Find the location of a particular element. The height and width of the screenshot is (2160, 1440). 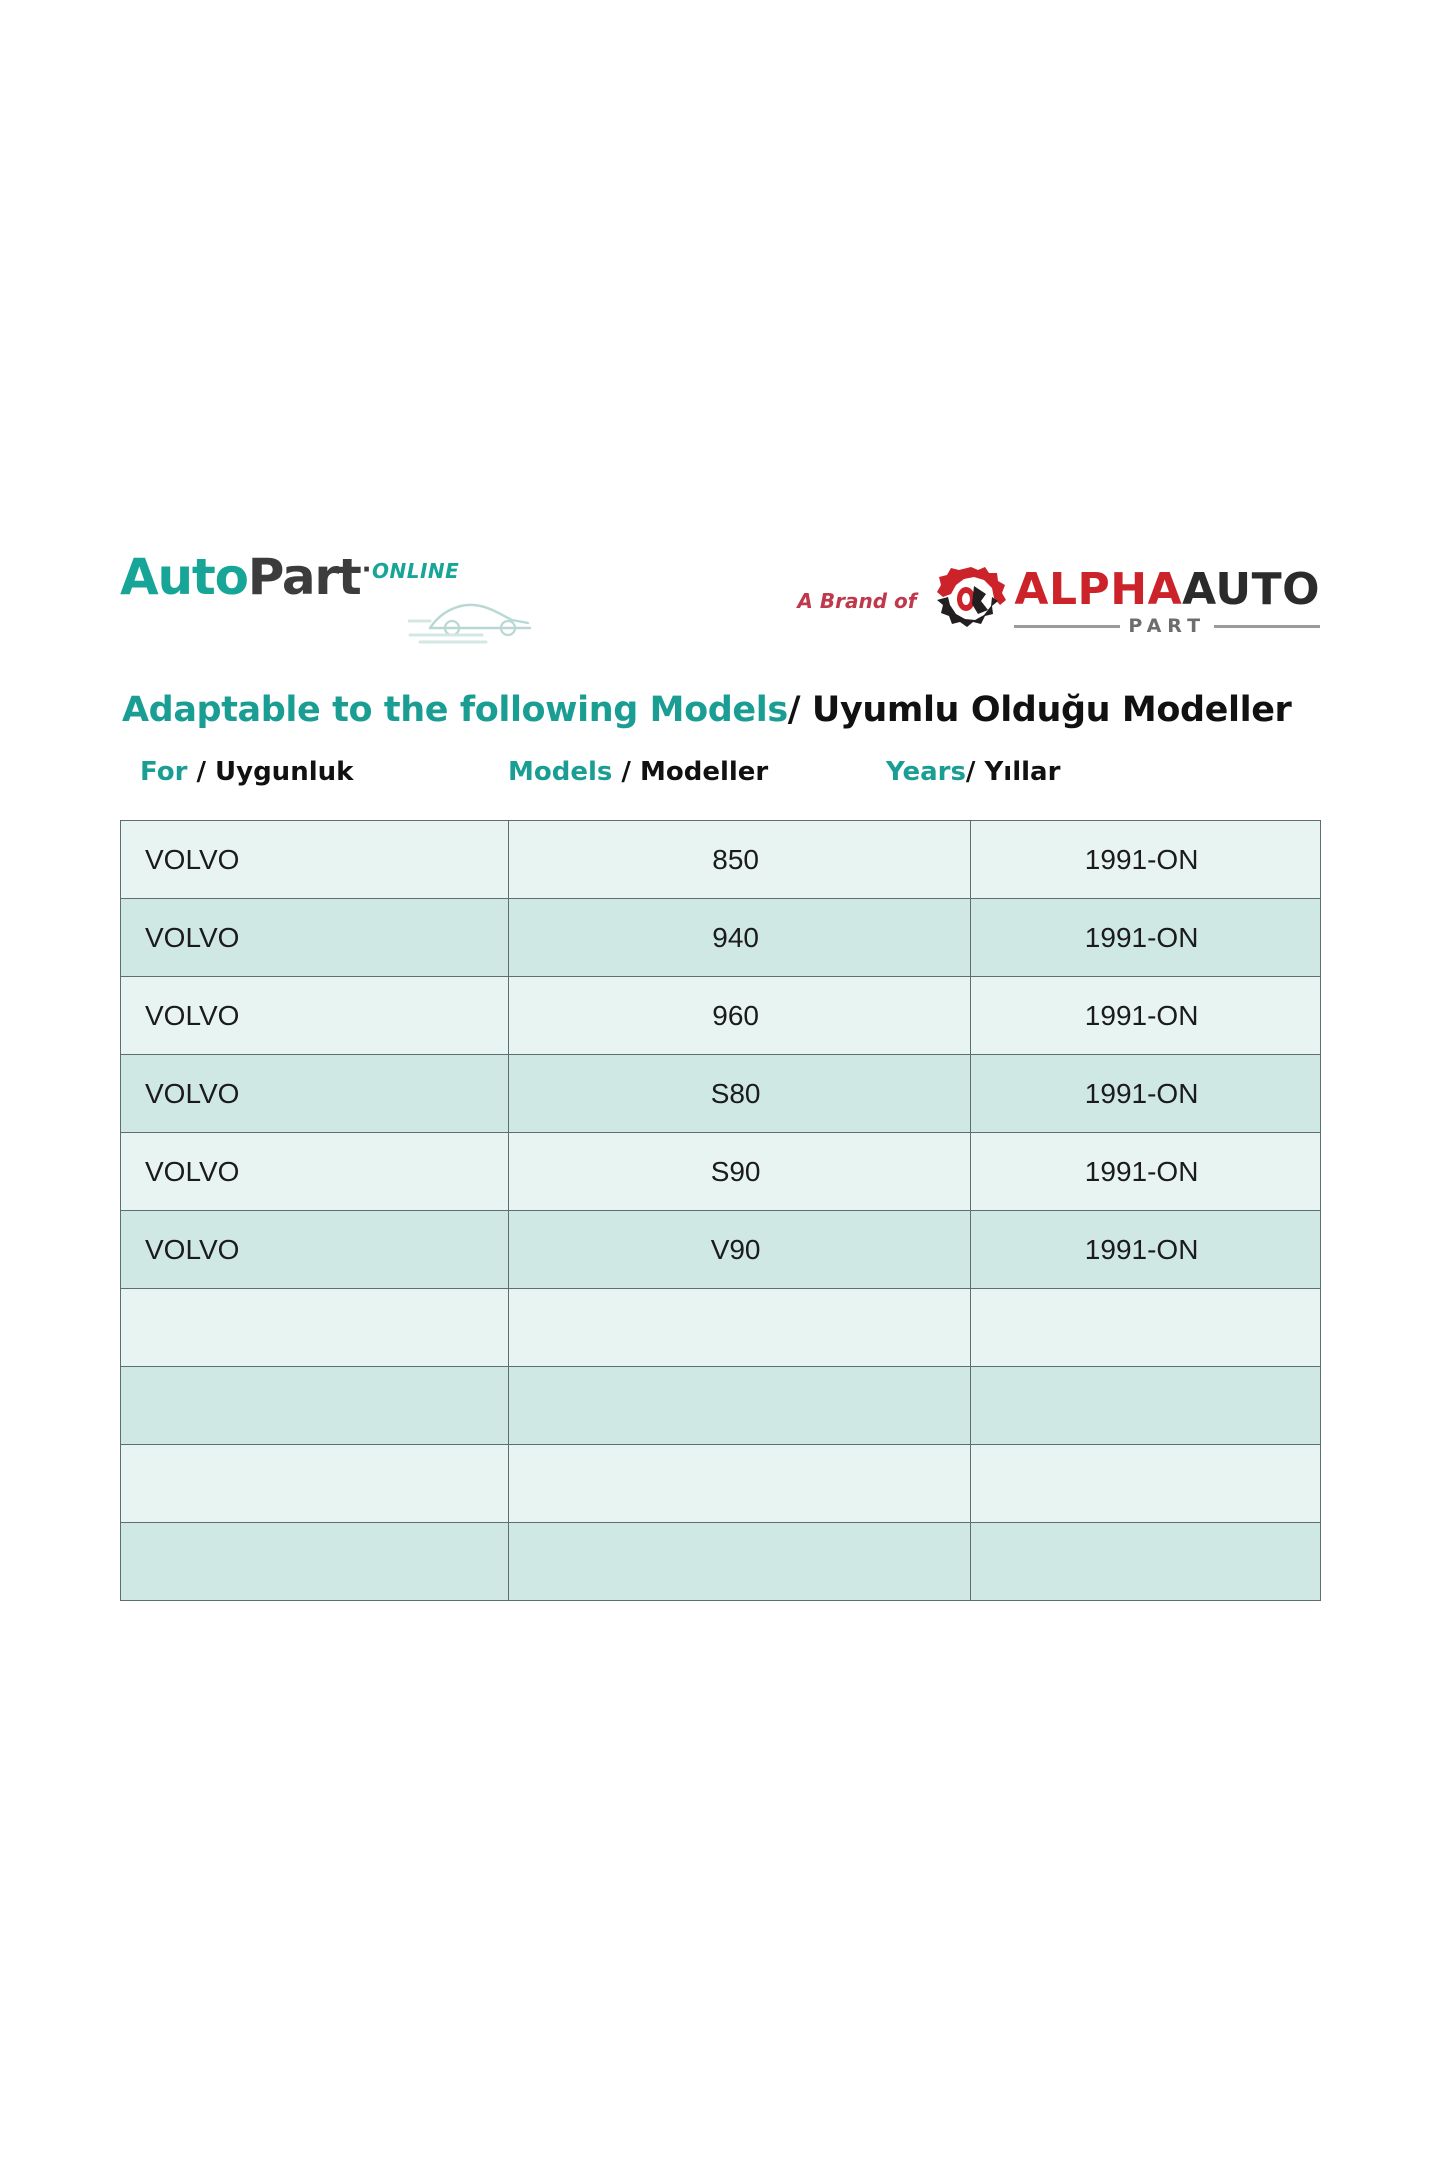

part-rule-right is located at coordinates (1267, 626).